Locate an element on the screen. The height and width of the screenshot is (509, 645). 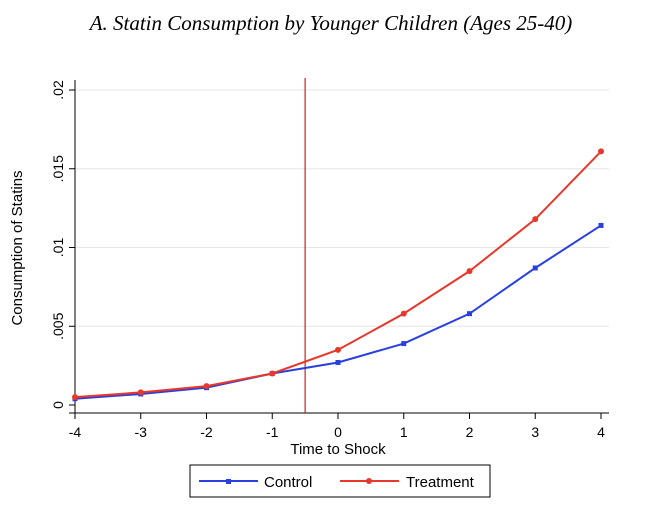
legend-marker-treatment is located at coordinates (369, 481).